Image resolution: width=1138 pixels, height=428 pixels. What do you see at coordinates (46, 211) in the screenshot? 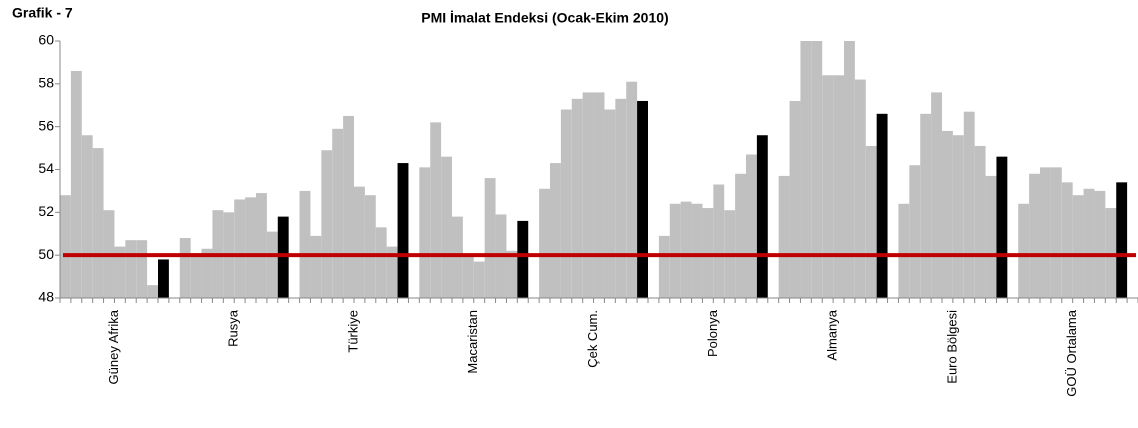
I see `y-tick-label: 52` at bounding box center [46, 211].